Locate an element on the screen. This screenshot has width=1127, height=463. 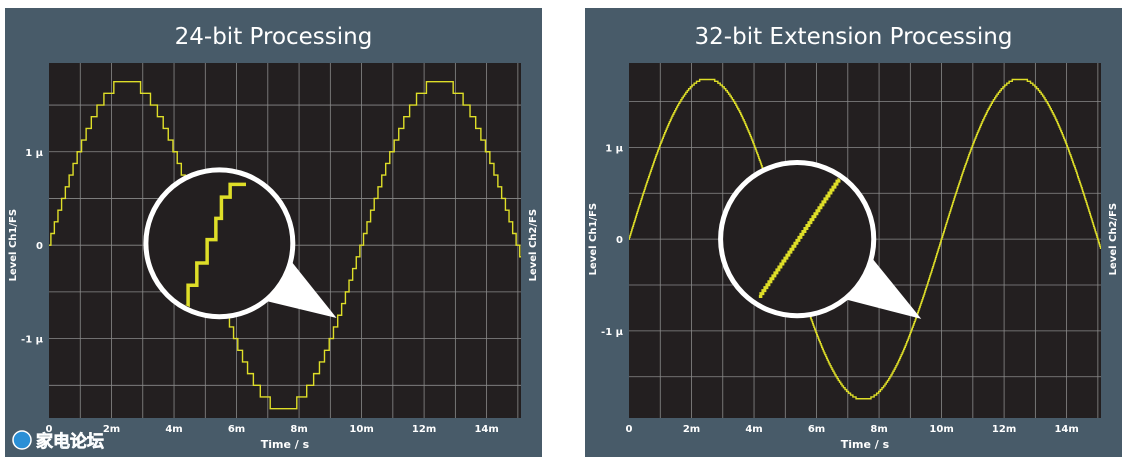
watermark-text: 家电论坛 is located at coordinates (70, 441).